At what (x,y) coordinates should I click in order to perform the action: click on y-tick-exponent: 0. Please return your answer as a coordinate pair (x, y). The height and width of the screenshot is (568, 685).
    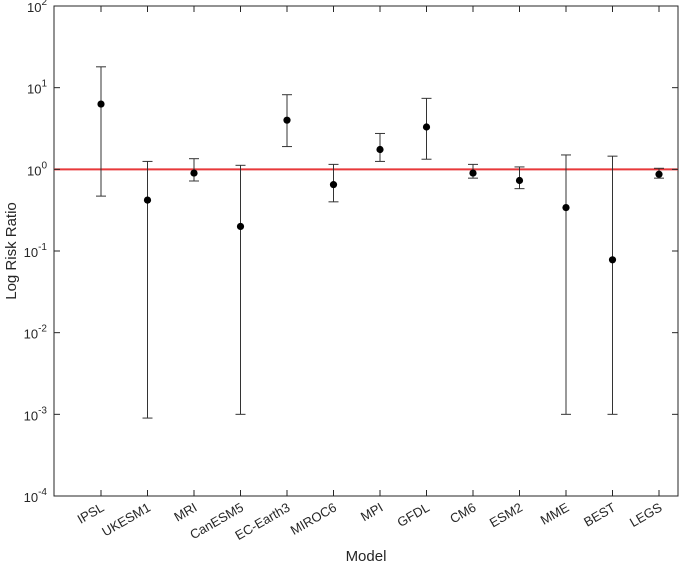
    Looking at the image, I should click on (44, 165).